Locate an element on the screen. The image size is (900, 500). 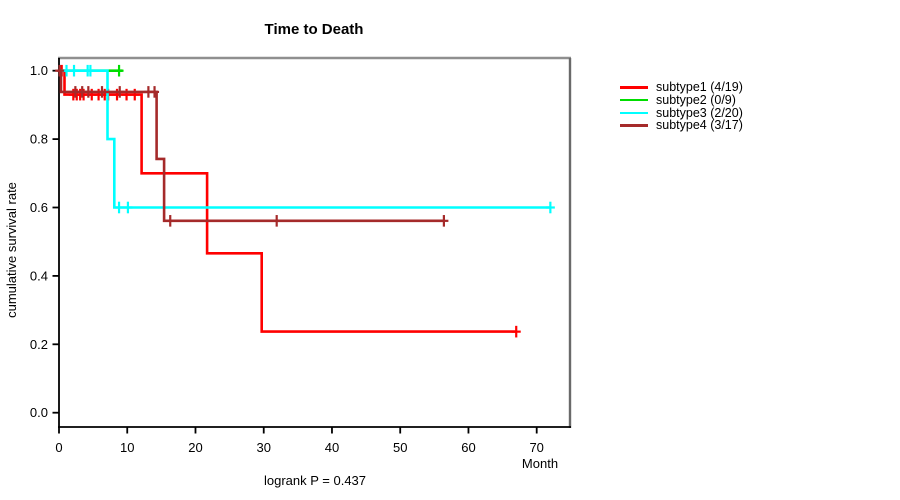
legend-label: subtype3 (2/20) is located at coordinates (699, 112).